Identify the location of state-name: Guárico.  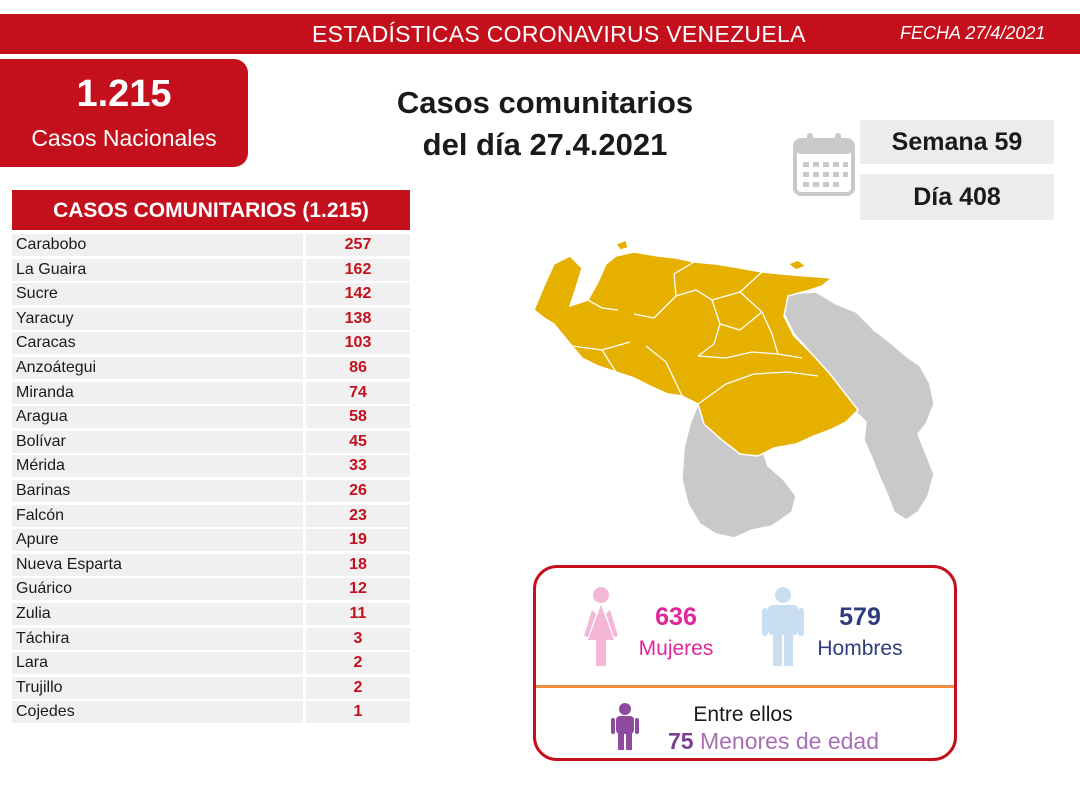
(157, 589).